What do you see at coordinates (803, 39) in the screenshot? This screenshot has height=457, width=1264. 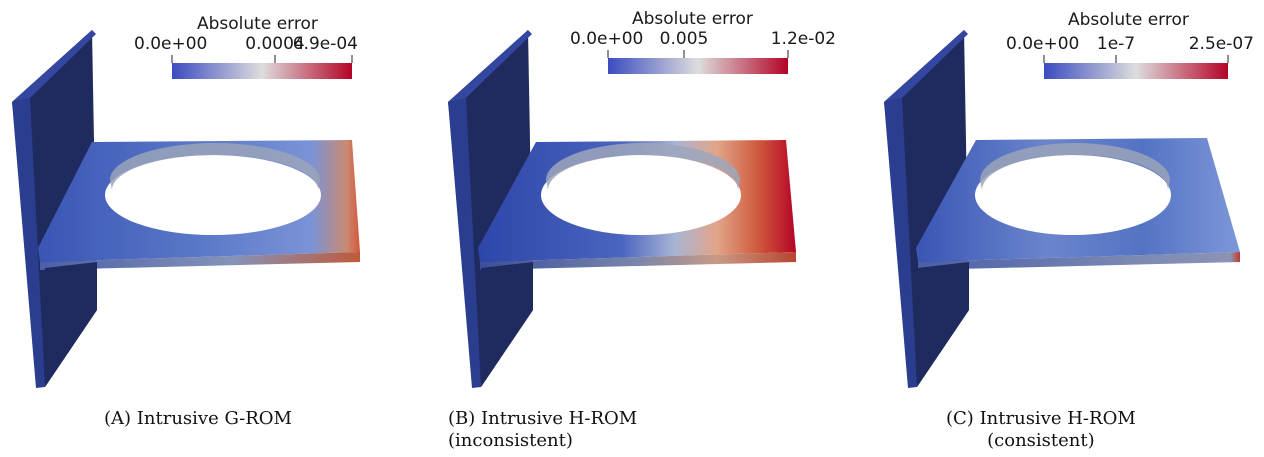 I see `colorbar-max-label: 1.2e-02` at bounding box center [803, 39].